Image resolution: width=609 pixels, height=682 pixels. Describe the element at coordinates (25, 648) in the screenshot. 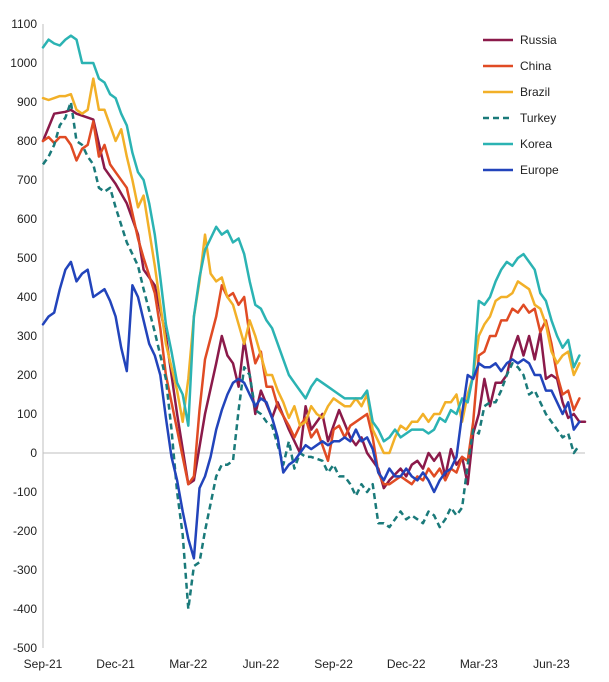

I see `y-tick-label: -500` at that location.